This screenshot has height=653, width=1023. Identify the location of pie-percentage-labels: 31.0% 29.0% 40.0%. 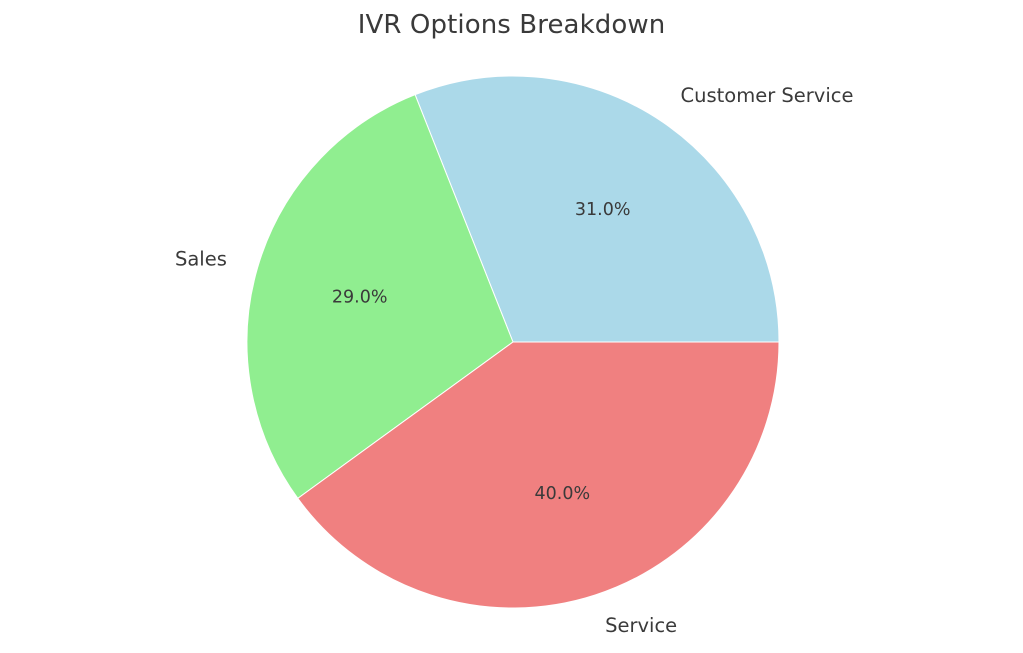
(481, 352).